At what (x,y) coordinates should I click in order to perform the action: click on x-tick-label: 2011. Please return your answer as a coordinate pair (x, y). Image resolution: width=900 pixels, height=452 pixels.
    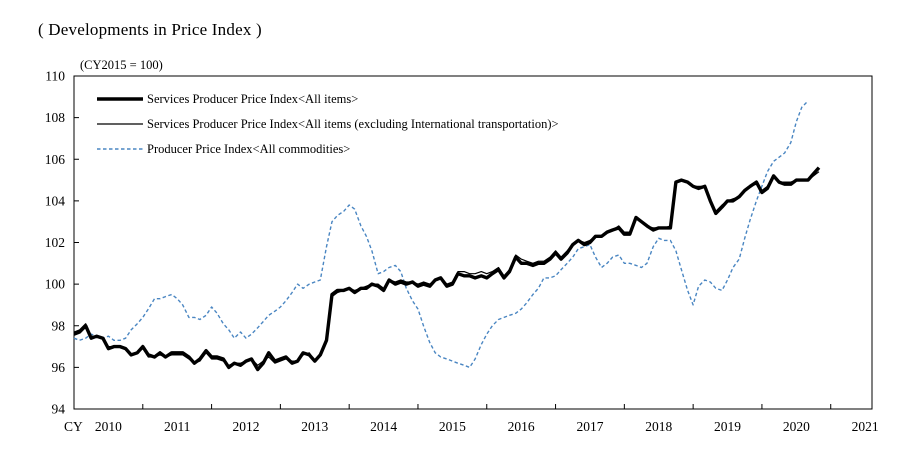
    Looking at the image, I should click on (177, 426).